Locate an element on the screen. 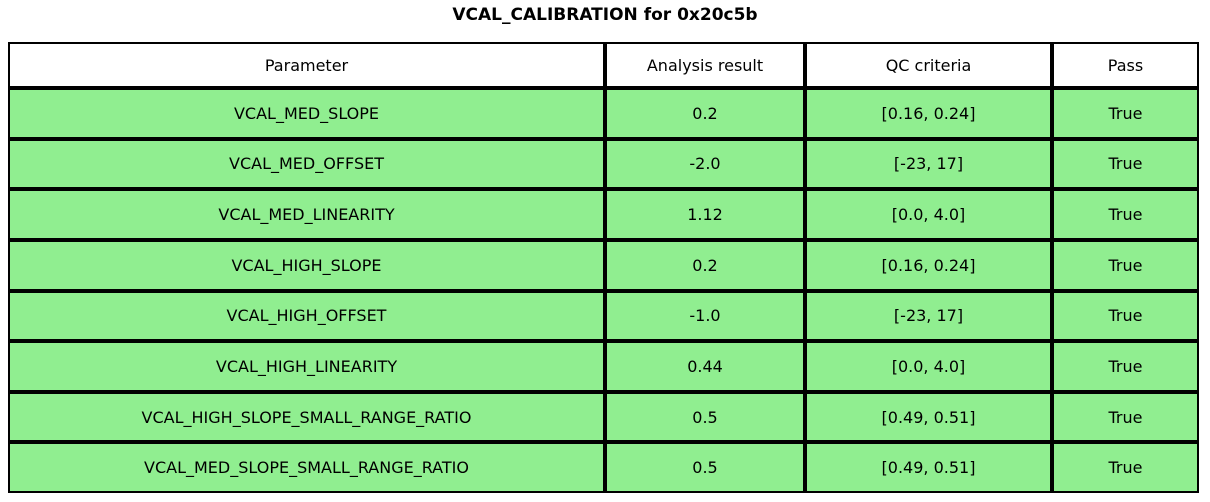 The image size is (1210, 502). cell-parameter: VCAL_MED_OFFSET is located at coordinates (306, 164).